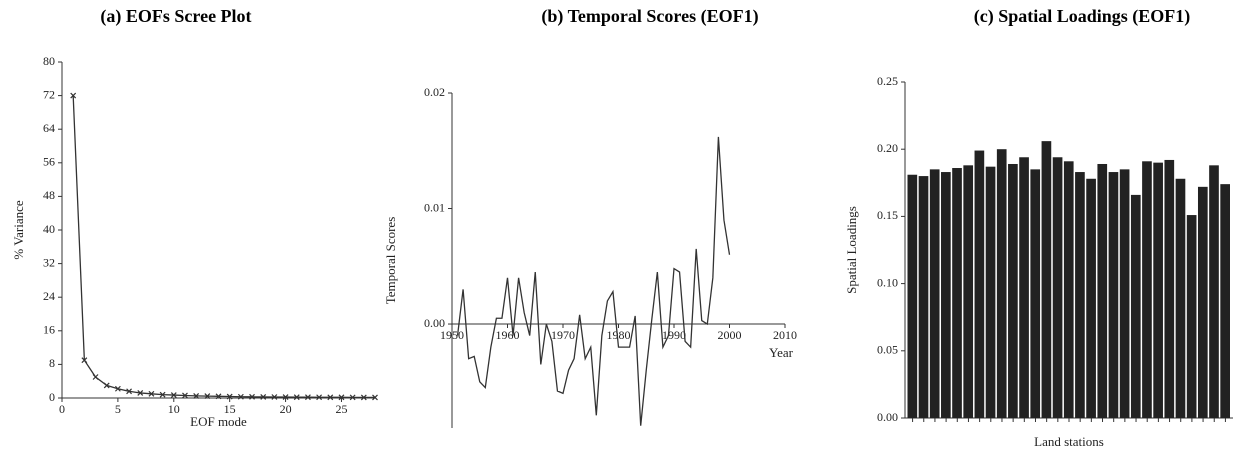 This screenshot has height=452, width=1250. Describe the element at coordinates (175, 16) in the screenshot. I see `chart-title: (a) EOFs Scree Plot` at that location.